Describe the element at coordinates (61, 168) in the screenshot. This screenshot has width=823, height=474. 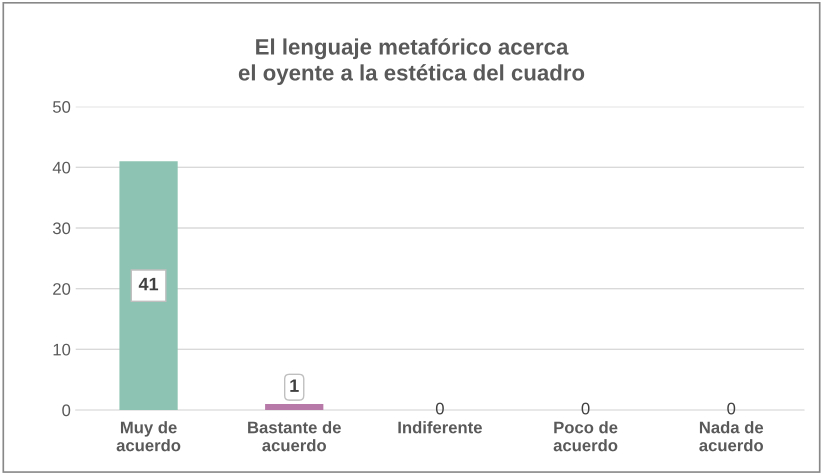
I see `y-tick-label: 40` at that location.